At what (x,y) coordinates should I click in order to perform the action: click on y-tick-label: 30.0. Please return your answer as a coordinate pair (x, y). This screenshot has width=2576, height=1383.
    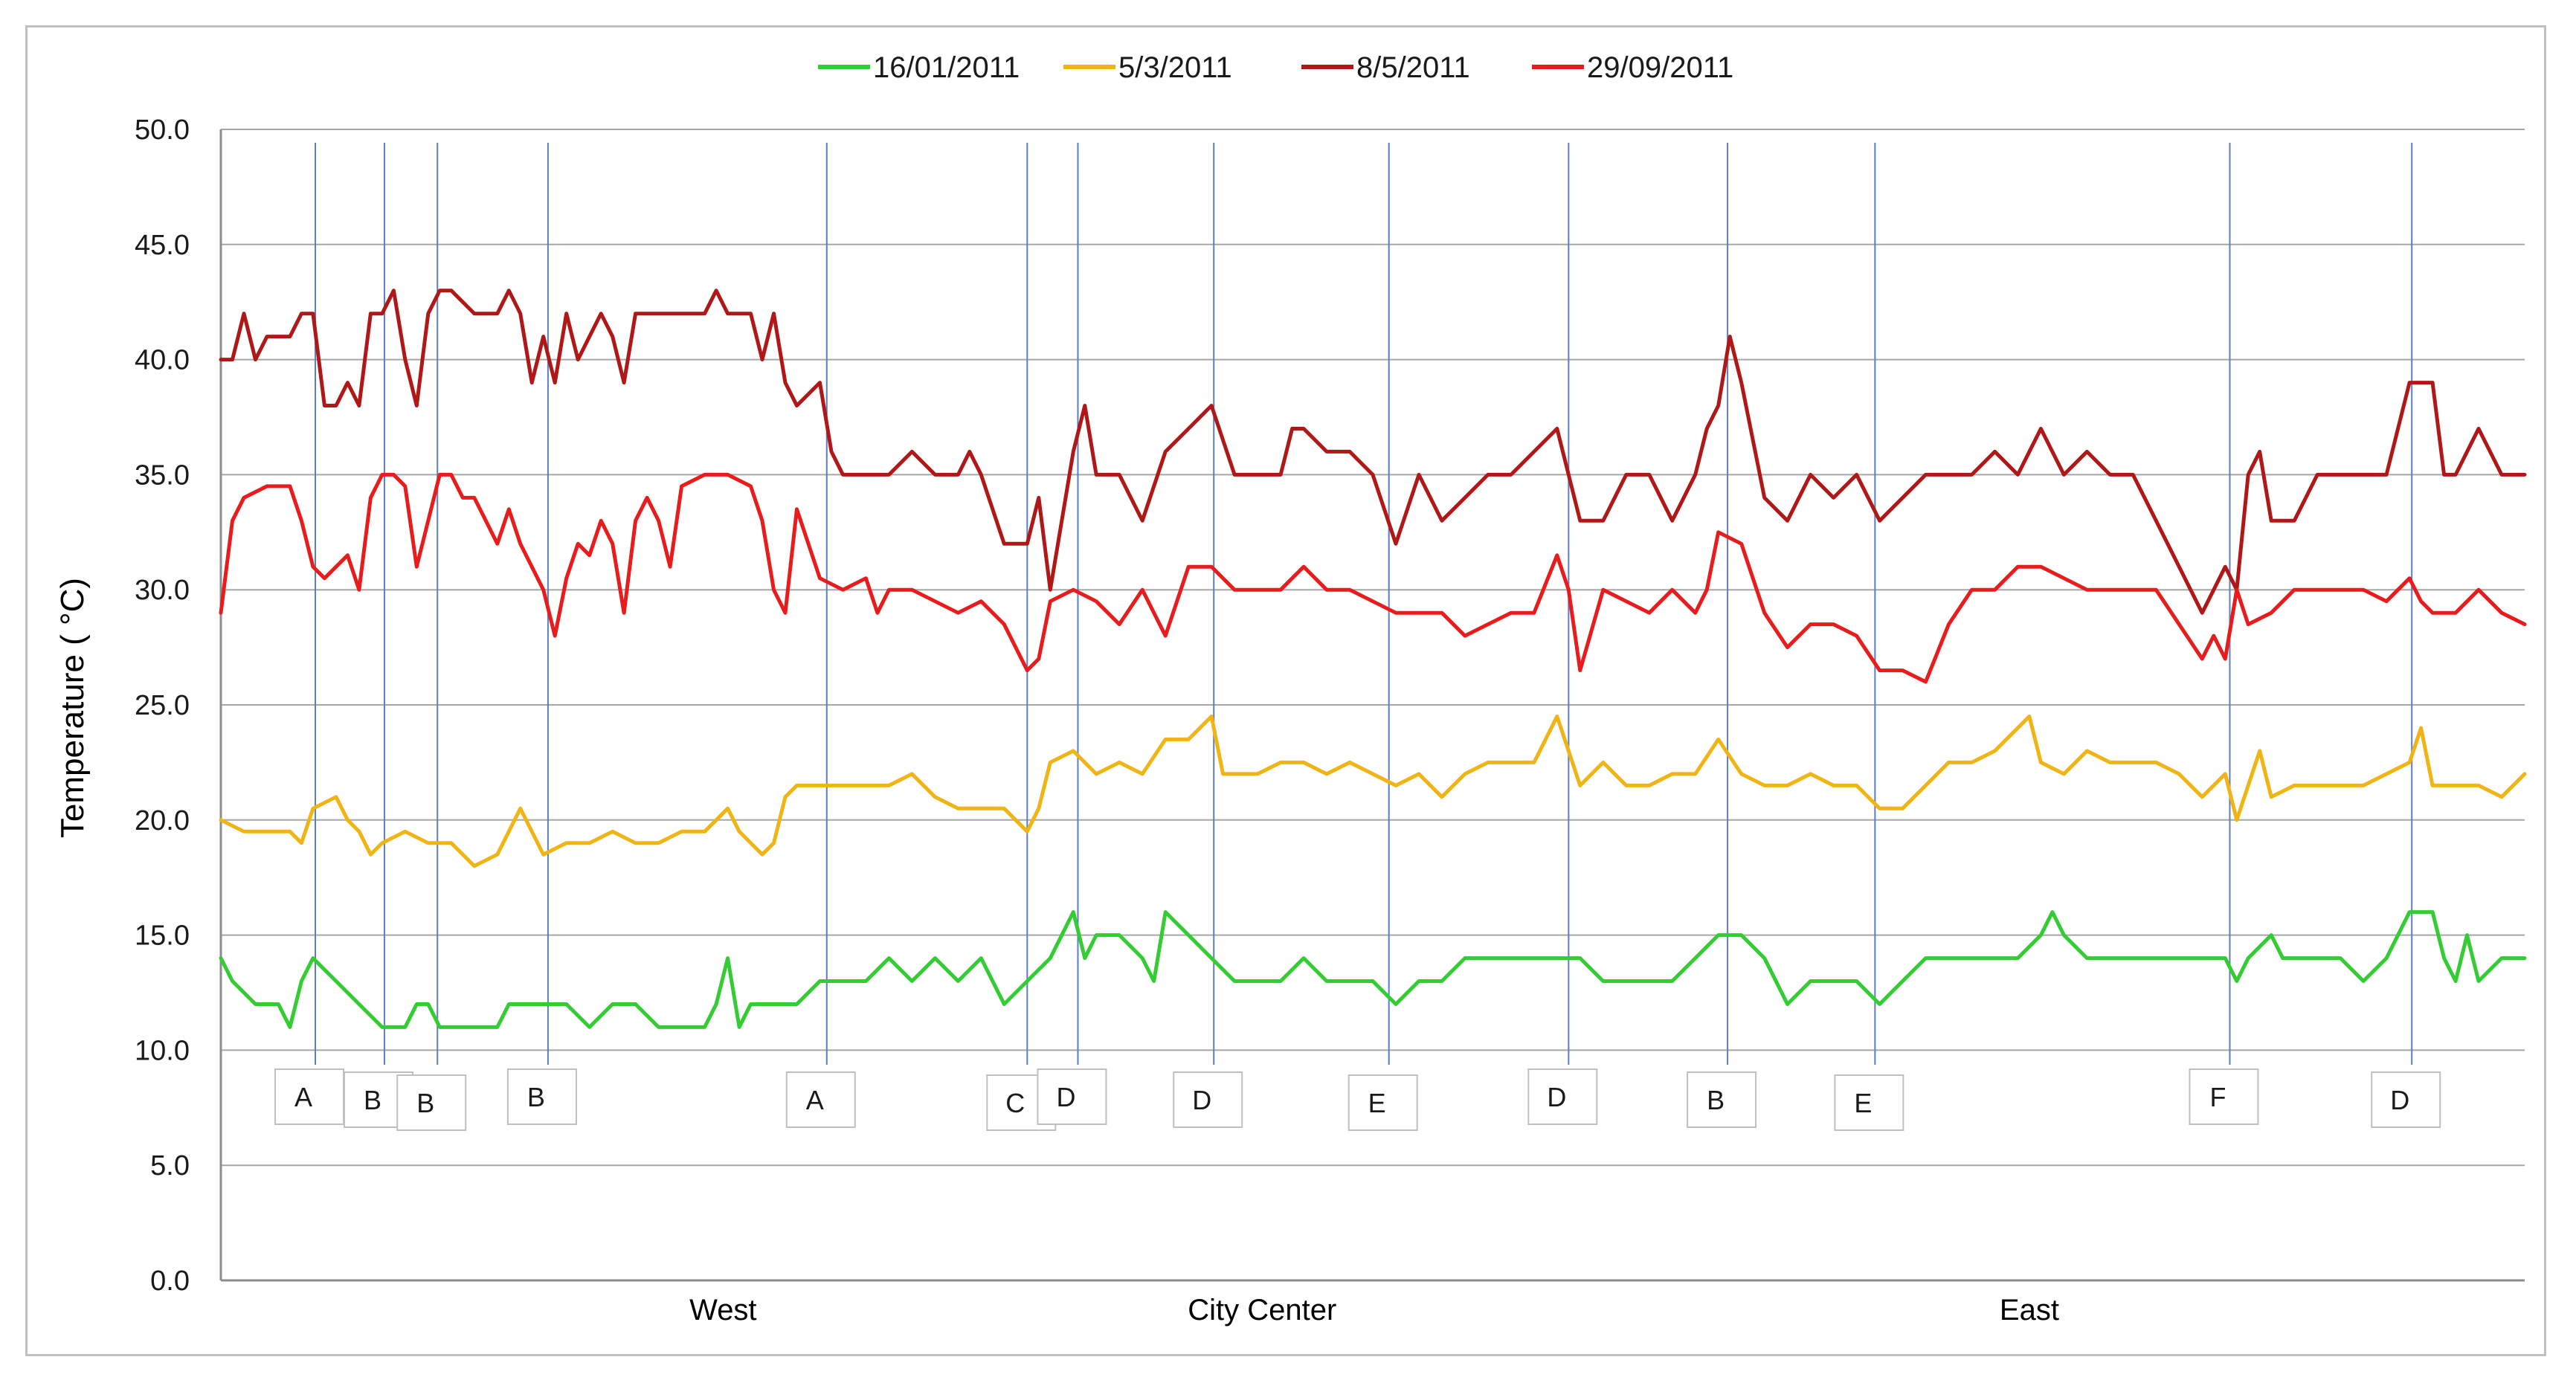
    Looking at the image, I should click on (162, 590).